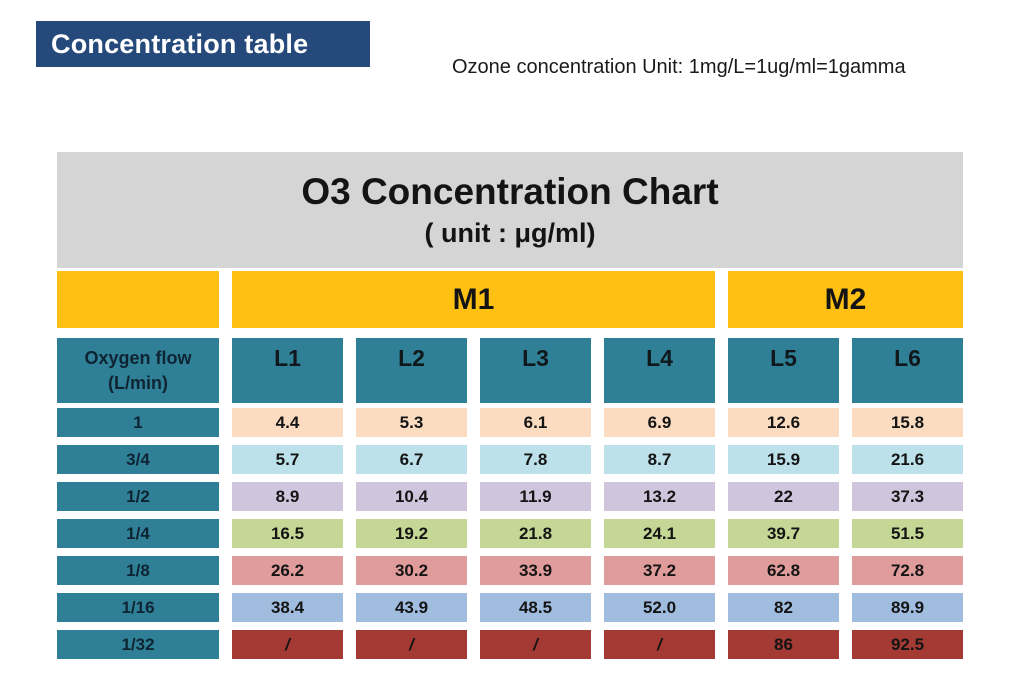 The height and width of the screenshot is (684, 1018). I want to click on table-title: O3 Concentration Chart, so click(510, 191).